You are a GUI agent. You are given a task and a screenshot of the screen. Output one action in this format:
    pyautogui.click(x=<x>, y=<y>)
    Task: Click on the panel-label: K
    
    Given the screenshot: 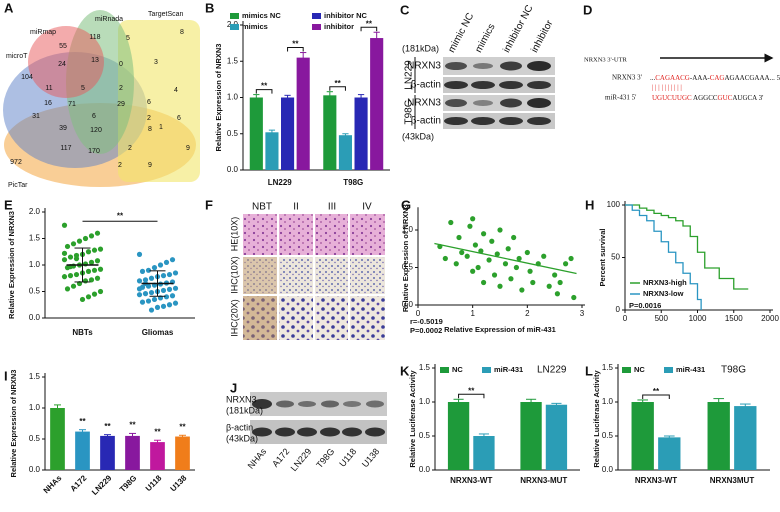 What is the action you would take?
    pyautogui.click(x=405, y=370)
    